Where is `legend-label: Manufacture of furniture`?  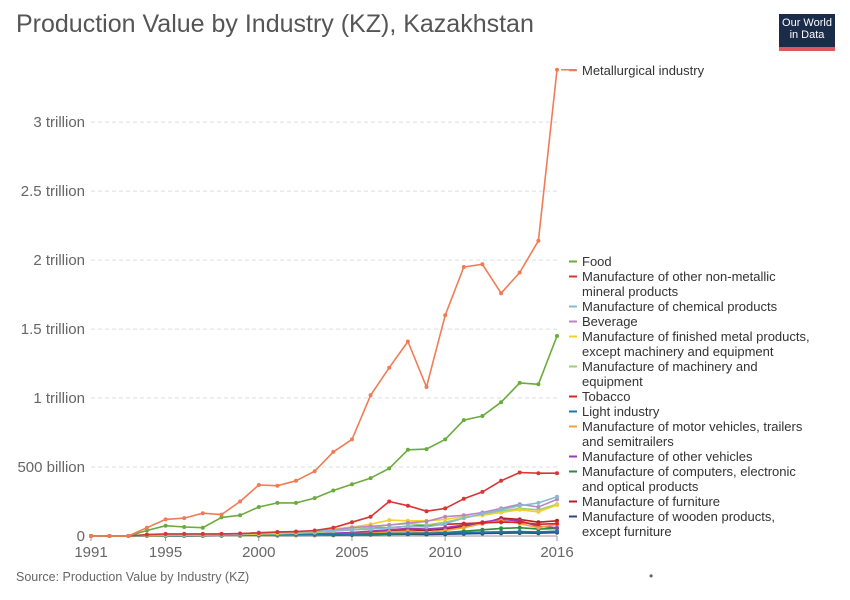
legend-label: Manufacture of furniture is located at coordinates (651, 501).